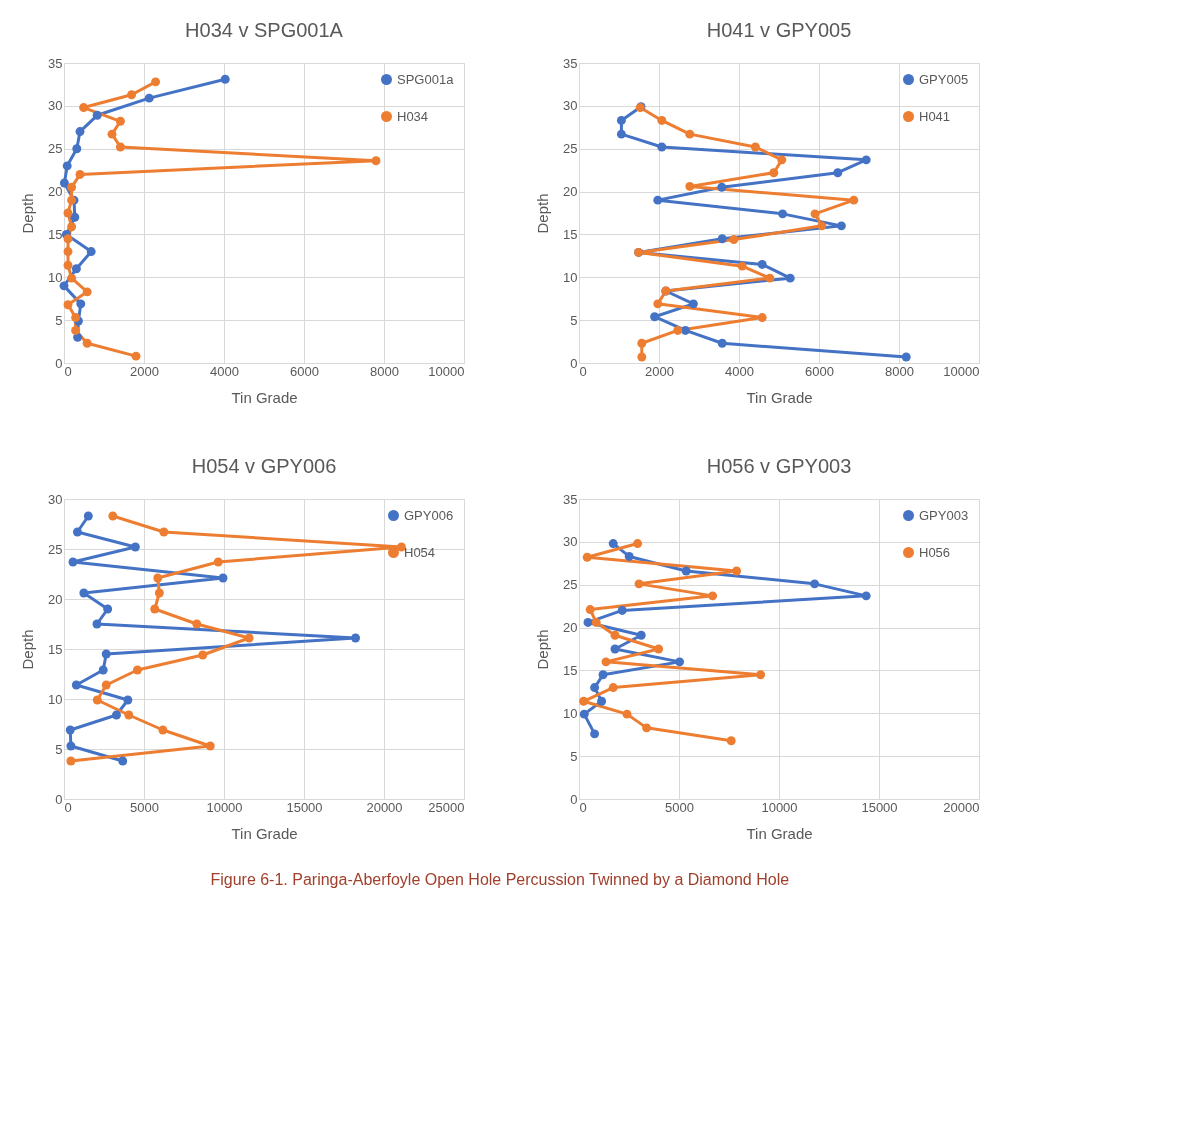 The image size is (1197, 1131). I want to click on y-tick-label: 35, so click(570, 499).